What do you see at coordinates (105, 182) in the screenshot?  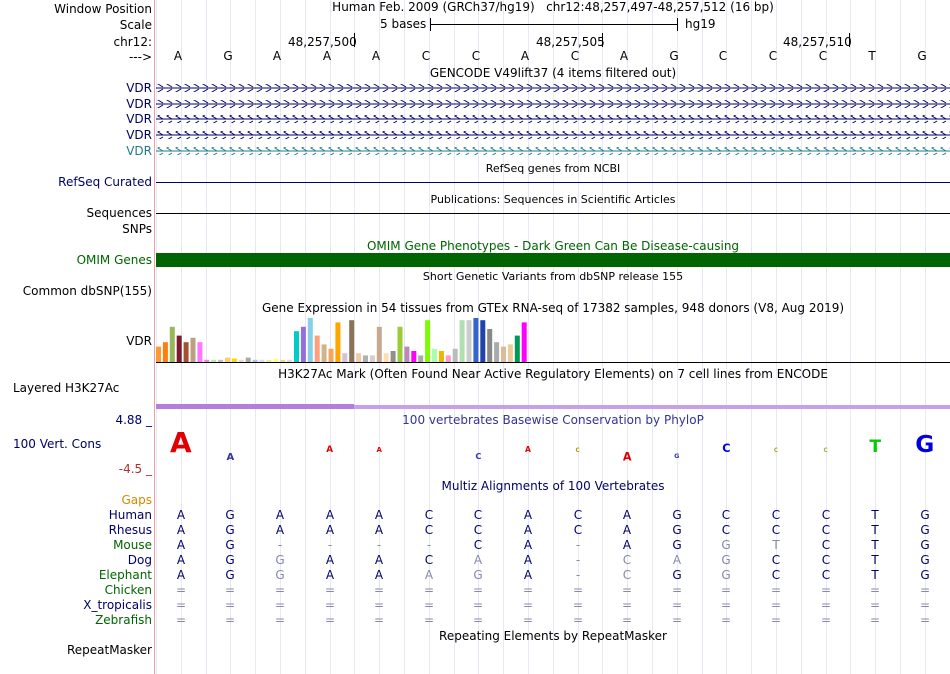 I see `refseq-label: RefSeq Curated` at bounding box center [105, 182].